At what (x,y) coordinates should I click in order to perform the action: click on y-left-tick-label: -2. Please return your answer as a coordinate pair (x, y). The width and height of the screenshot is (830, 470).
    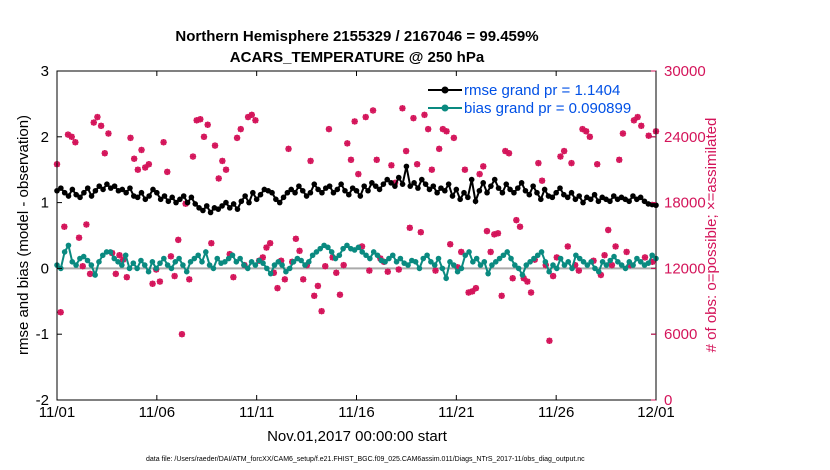
    Looking at the image, I should click on (42, 400).